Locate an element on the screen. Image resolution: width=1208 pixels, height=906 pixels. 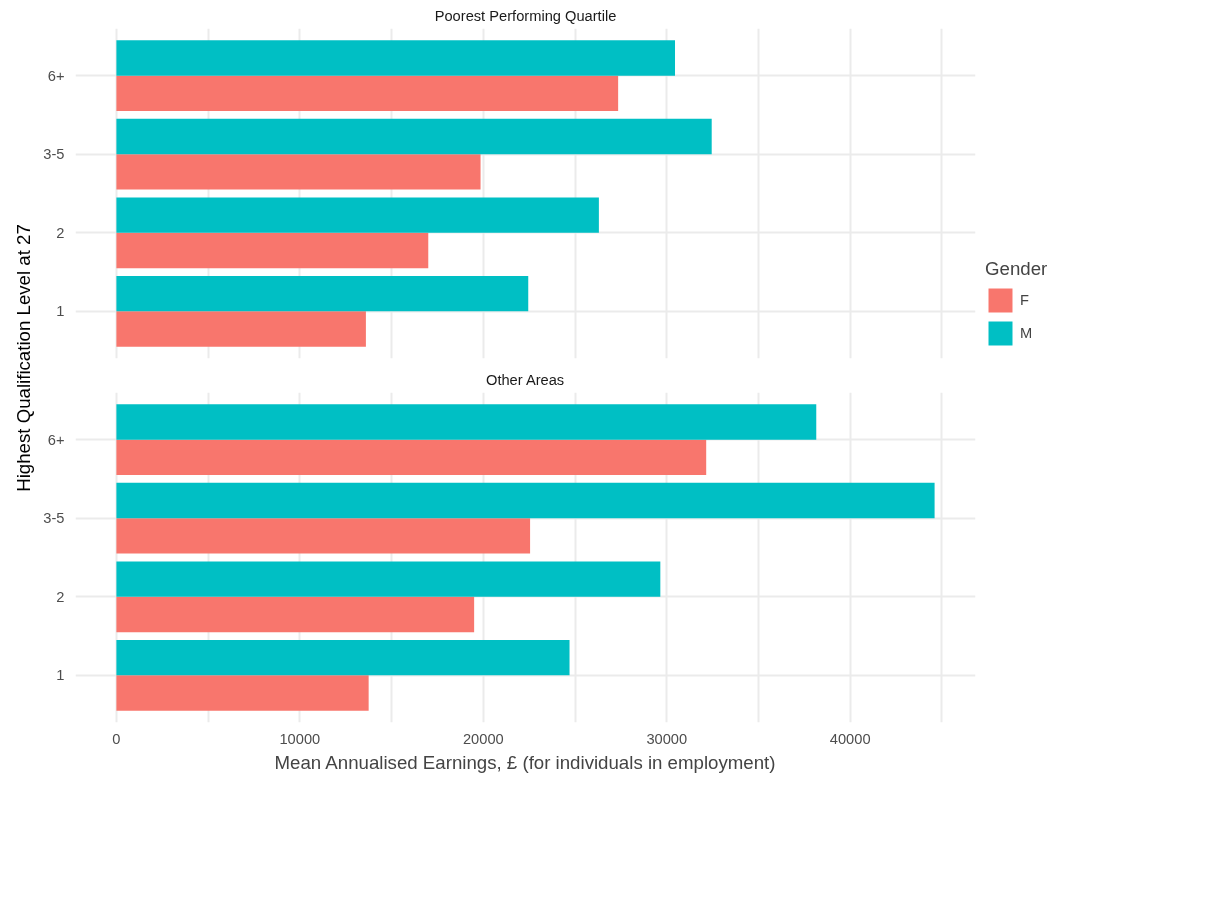
x-axis-title: Mean Annualised Earnings, £ (for individuals in employment) is located at coordinates (525, 762).